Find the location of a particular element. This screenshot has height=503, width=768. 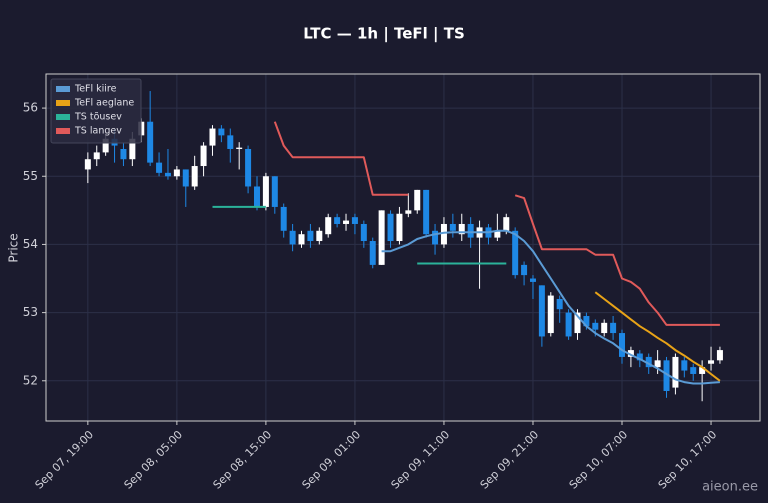

legend-box is located at coordinates (96, 111).